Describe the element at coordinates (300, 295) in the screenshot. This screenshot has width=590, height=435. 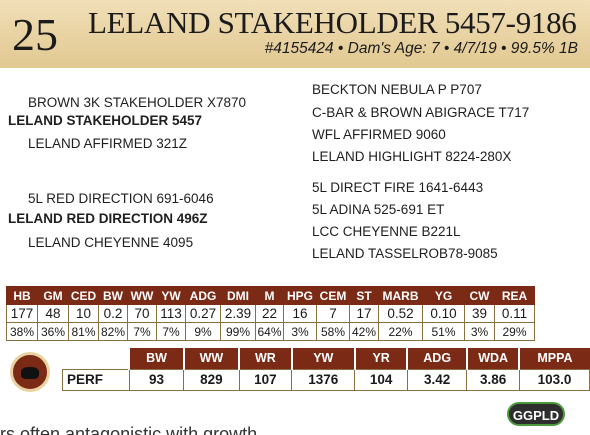
I see `epd-header: HPG` at that location.